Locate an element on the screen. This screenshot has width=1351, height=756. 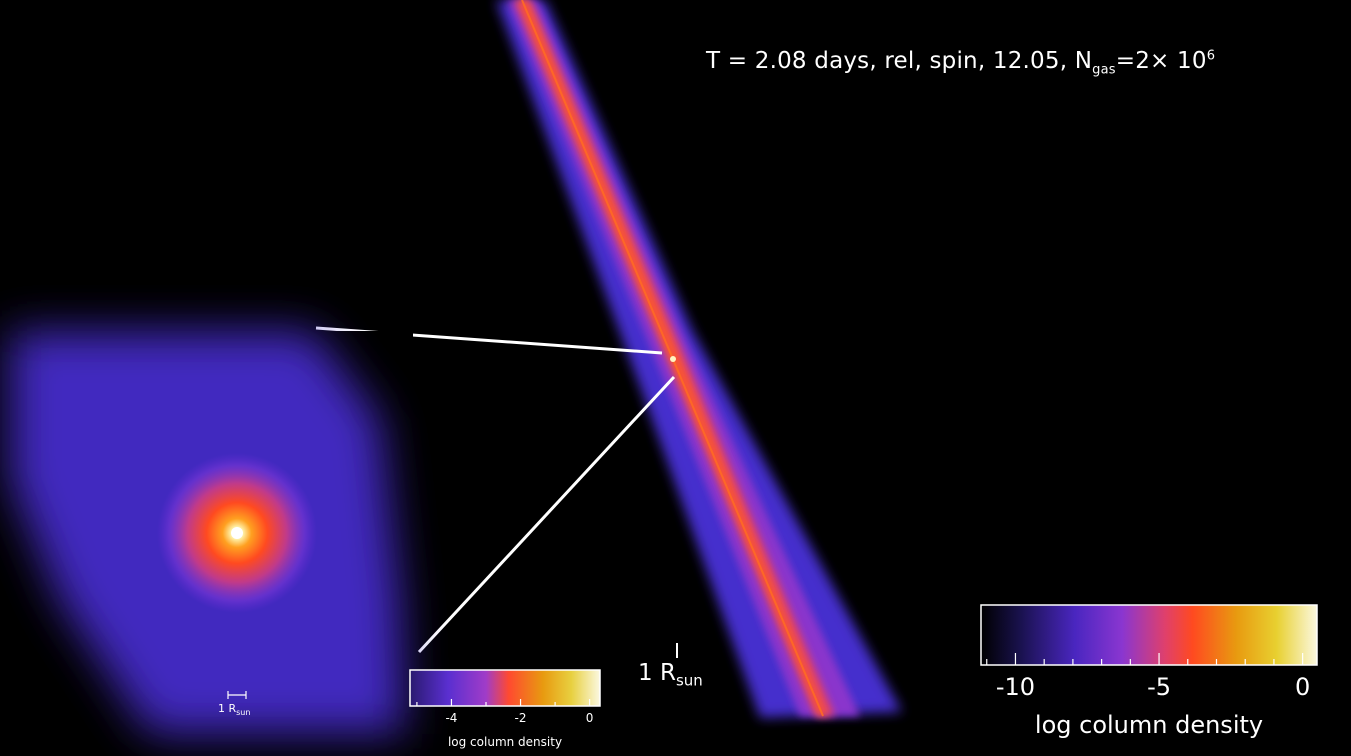
main-scale-label: 1 Rsun is located at coordinates (670, 675).